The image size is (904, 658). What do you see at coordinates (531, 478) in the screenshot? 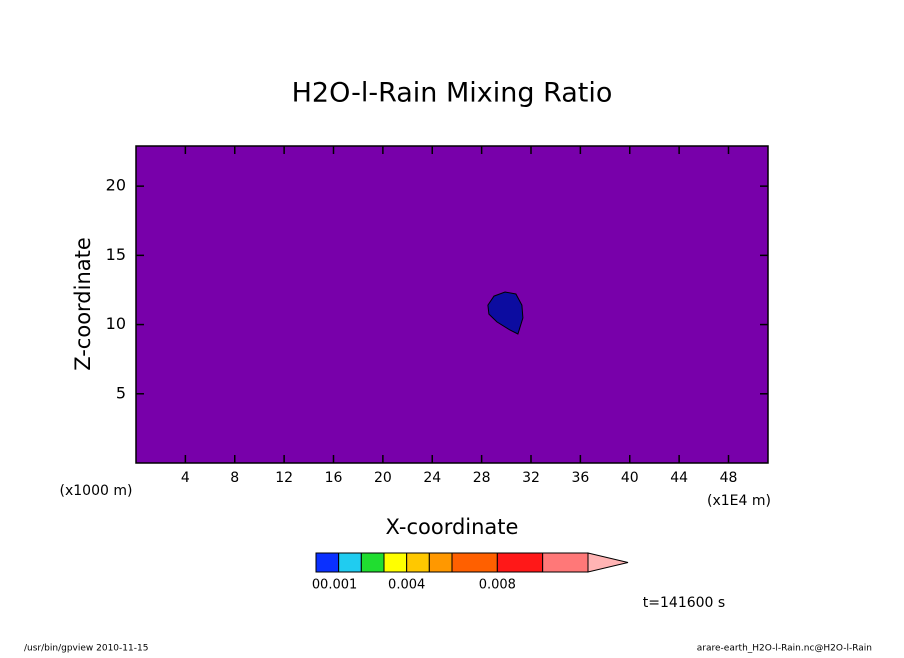
I see `x-tick-label: 32` at bounding box center [531, 478].